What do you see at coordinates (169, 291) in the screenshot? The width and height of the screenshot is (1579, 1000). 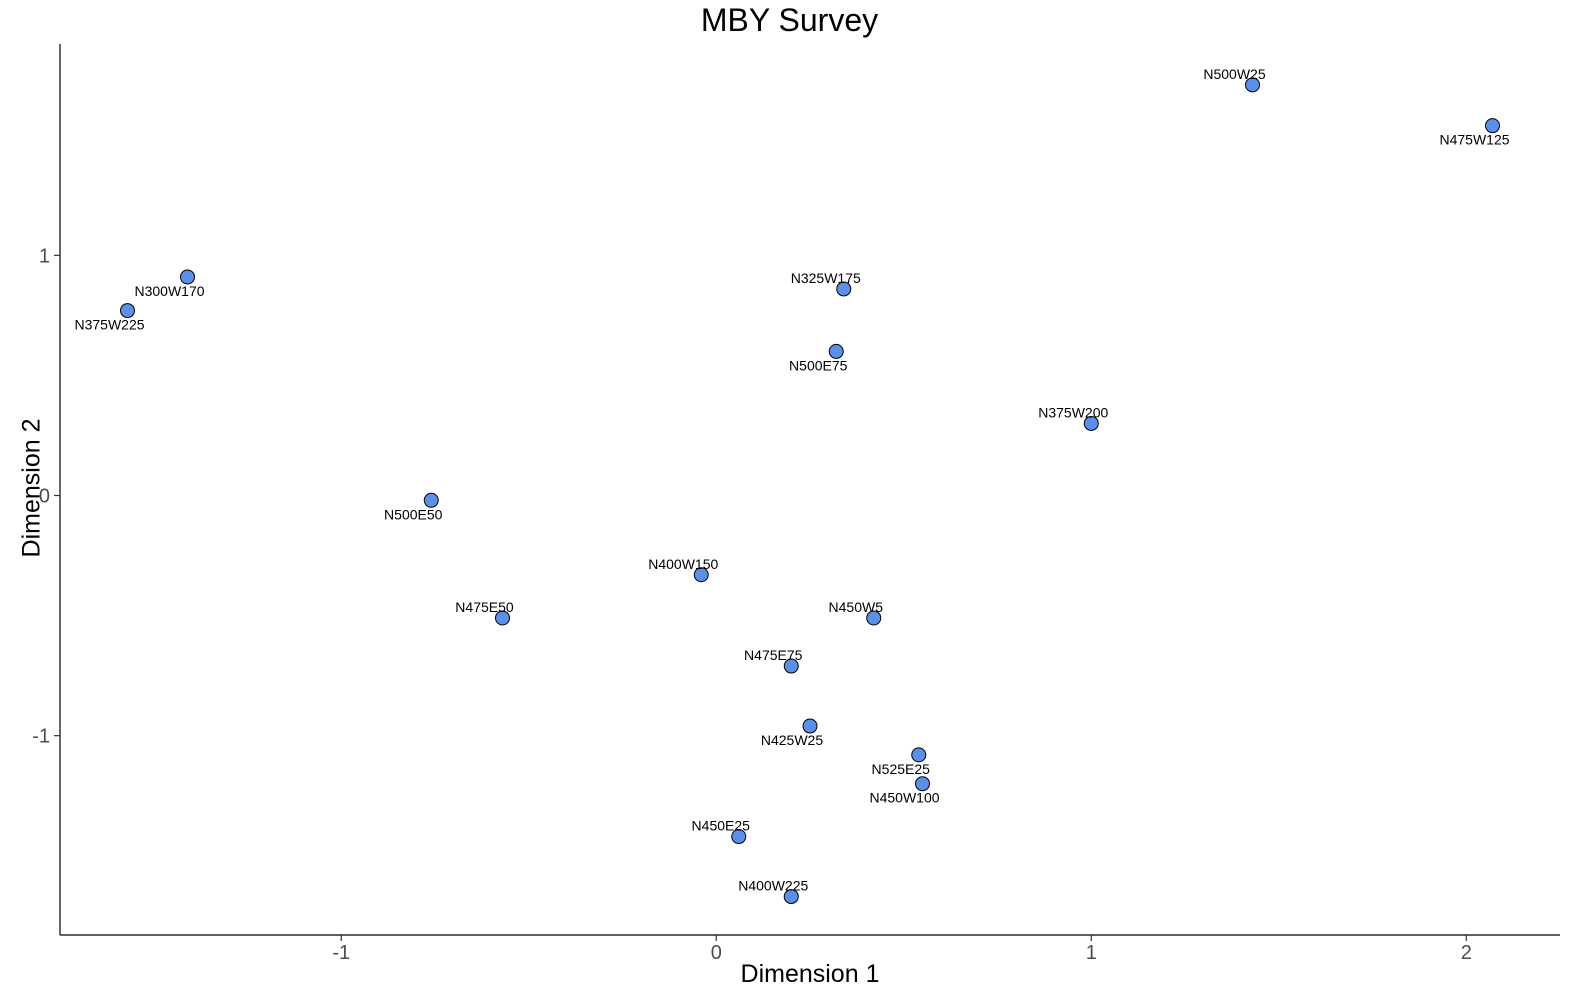 I see `point-label: N300W170` at bounding box center [169, 291].